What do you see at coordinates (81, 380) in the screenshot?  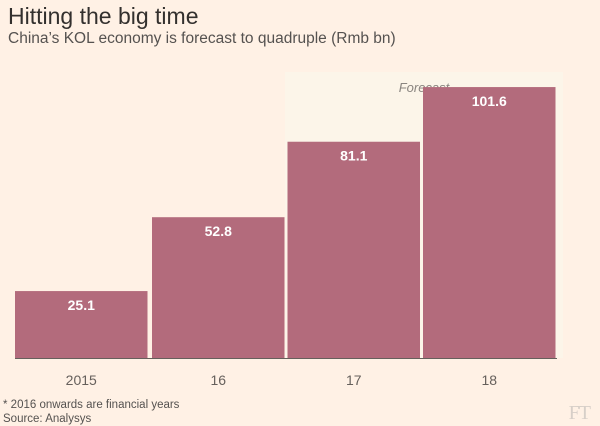 I see `x-tick-label-2015: 2015` at bounding box center [81, 380].